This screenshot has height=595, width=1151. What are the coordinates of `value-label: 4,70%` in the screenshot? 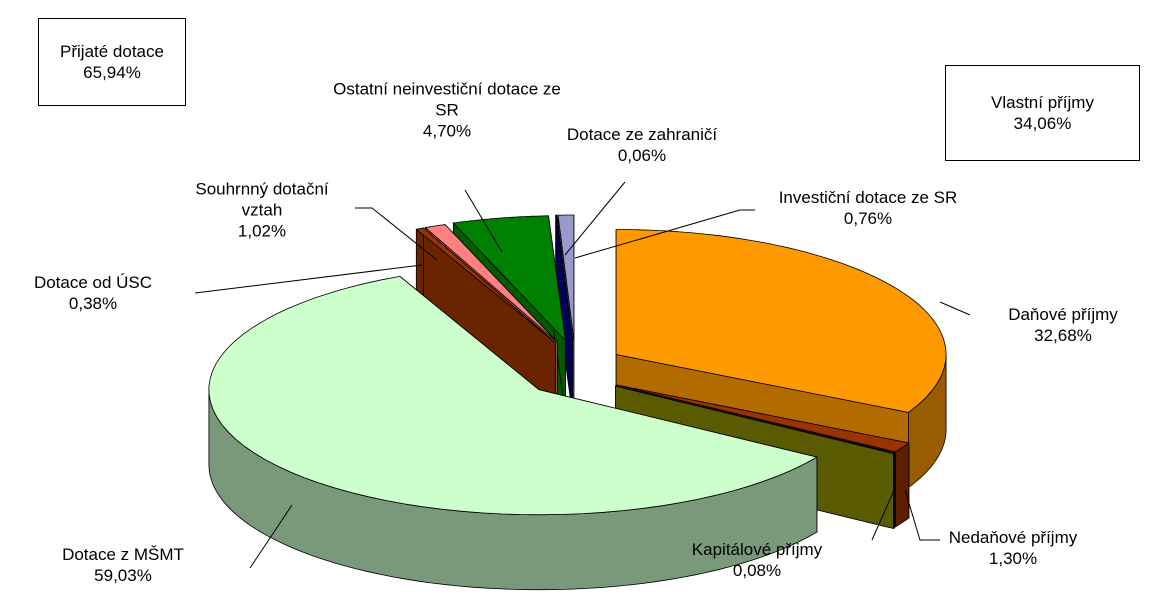 It's located at (447, 131).